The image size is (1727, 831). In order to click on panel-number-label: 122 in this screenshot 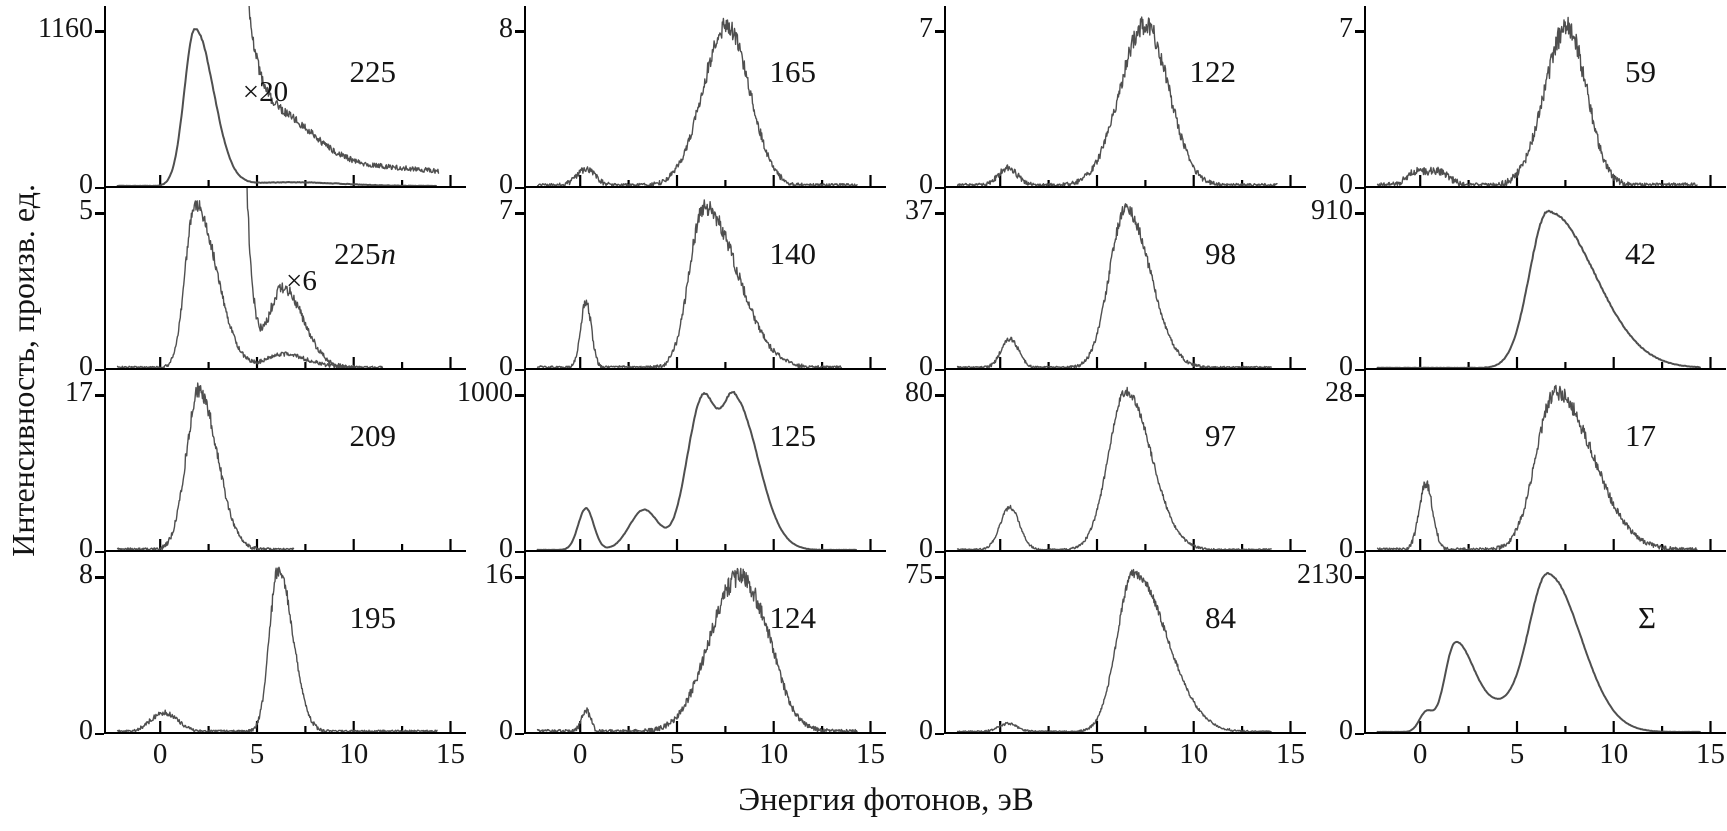, I will do `click(1213, 71)`.